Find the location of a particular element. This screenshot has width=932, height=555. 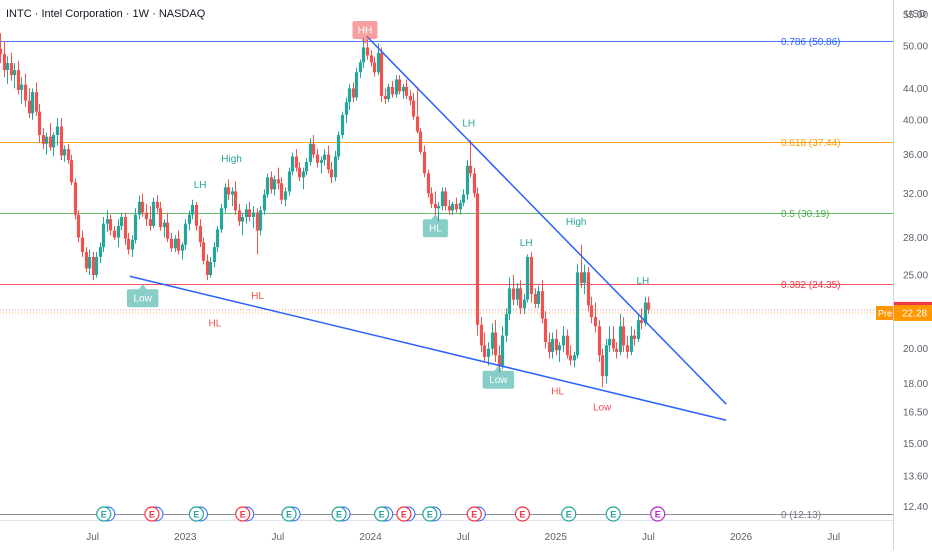

y-tick-label: 50.00 is located at coordinates (915, 47).